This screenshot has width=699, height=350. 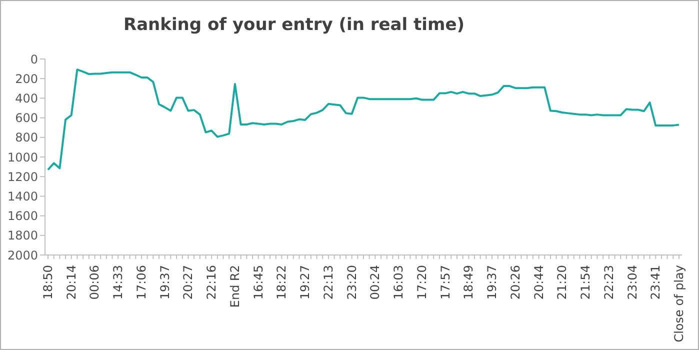 What do you see at coordinates (141, 282) in the screenshot?
I see `x-tick-label: 17:06` at bounding box center [141, 282].